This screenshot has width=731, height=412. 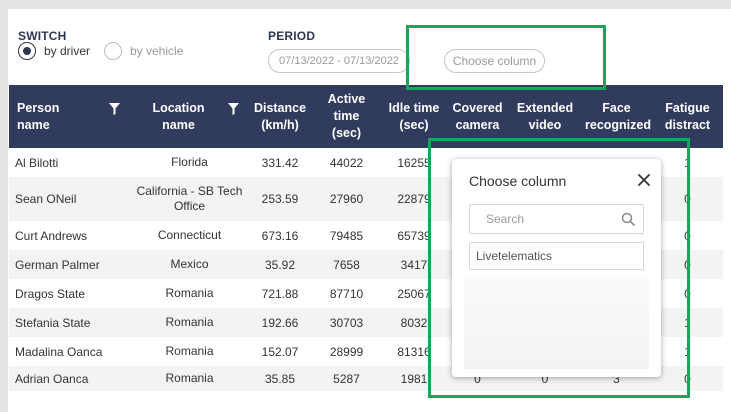 What do you see at coordinates (280, 378) in the screenshot?
I see `table-cell-distance: 35.85` at bounding box center [280, 378].